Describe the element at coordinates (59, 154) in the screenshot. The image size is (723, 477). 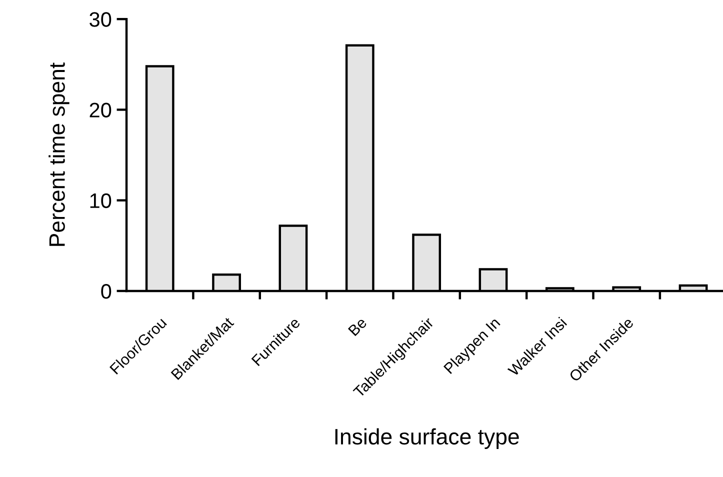
I see `y-axis-title: Percent time spent` at that location.